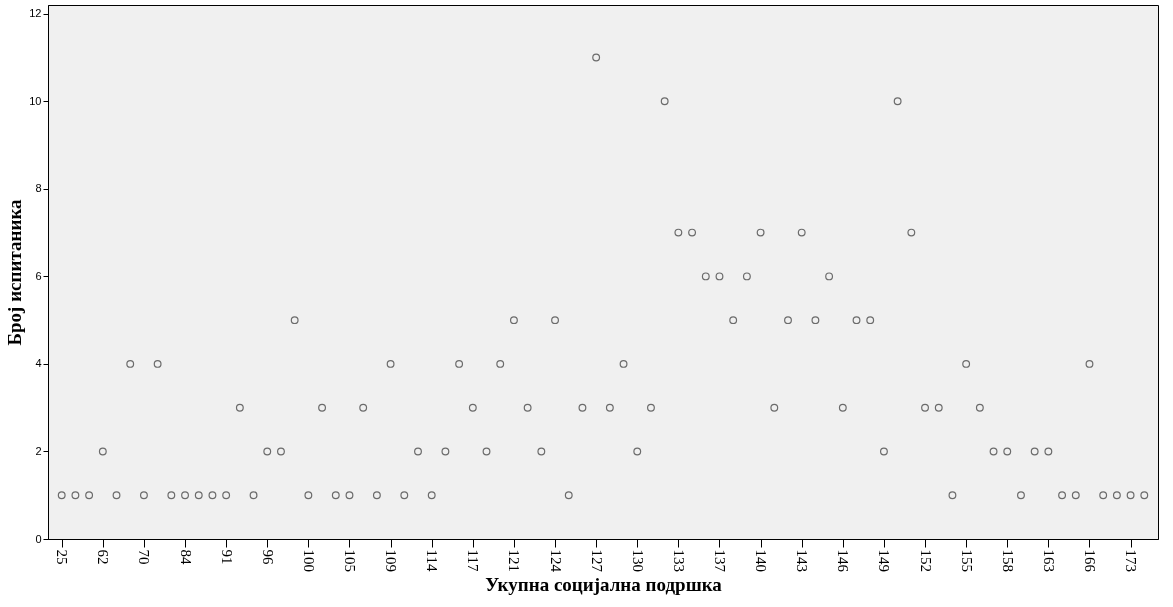  Describe the element at coordinates (555, 561) in the screenshot. I see `x-tick-label: 124` at that location.